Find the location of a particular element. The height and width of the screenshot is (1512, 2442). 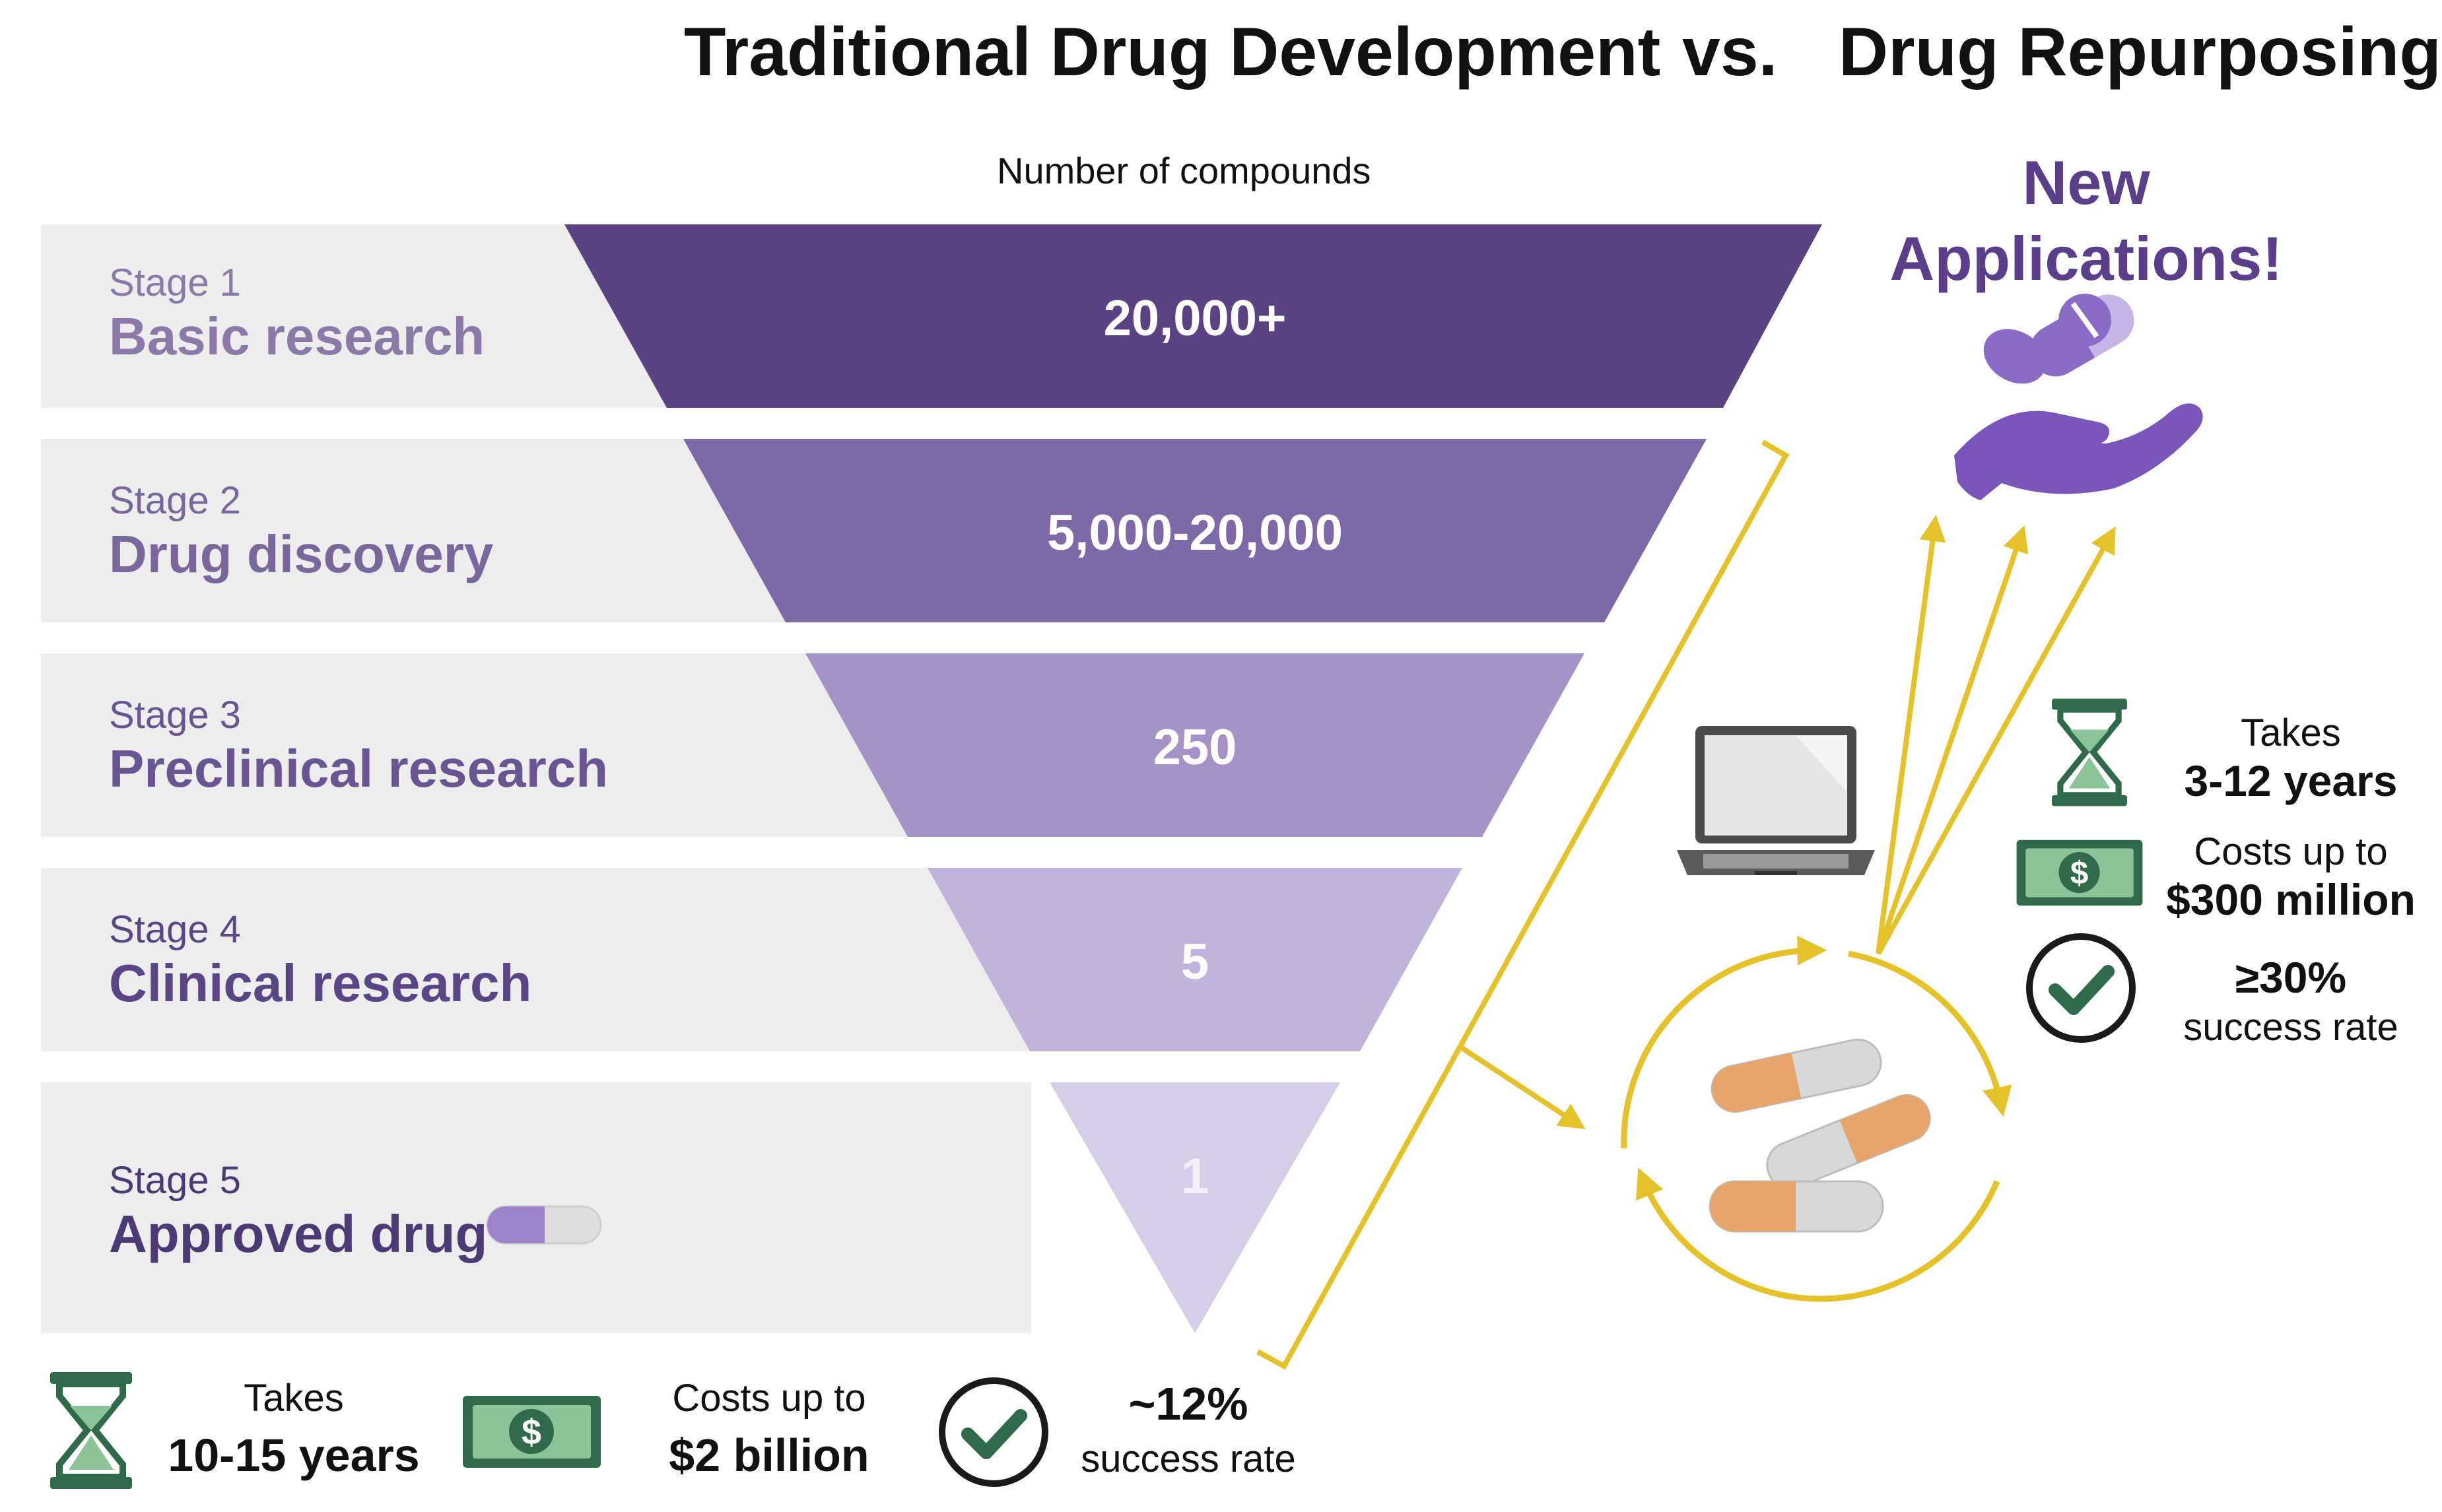

traditional-success-label: success rate is located at coordinates (1188, 1458).